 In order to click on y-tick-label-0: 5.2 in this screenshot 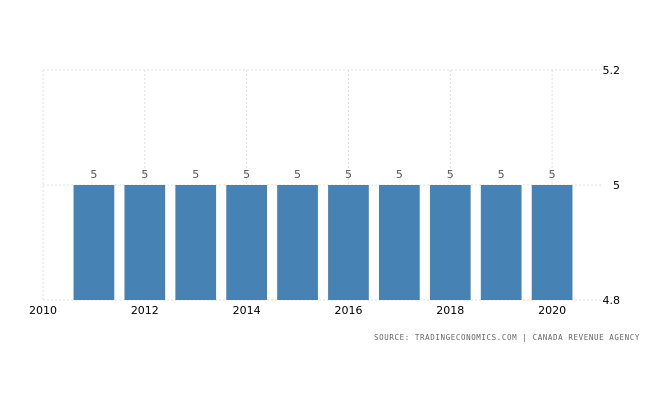, I will do `click(612, 70)`.